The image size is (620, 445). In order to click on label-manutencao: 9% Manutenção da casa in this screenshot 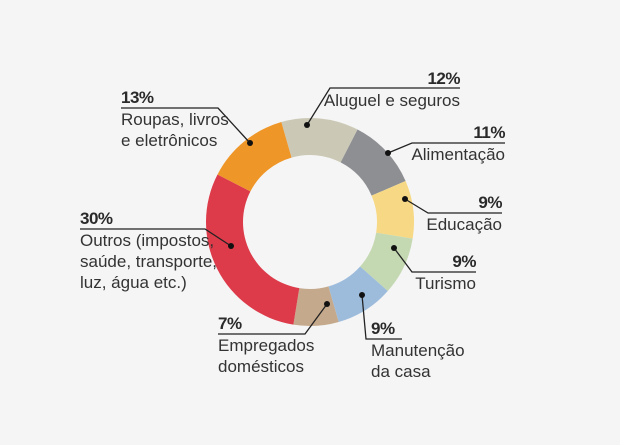, I will do `click(431, 351)`.